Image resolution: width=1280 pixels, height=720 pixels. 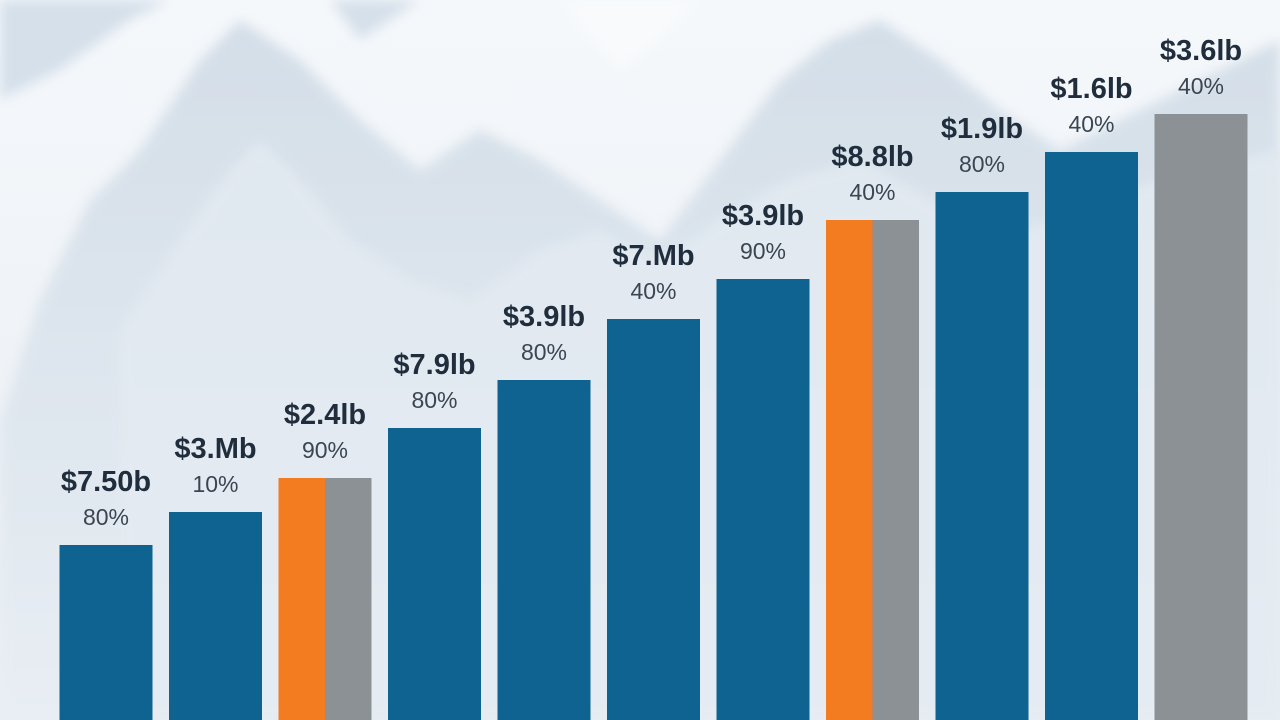 I want to click on value-label-9: $1.9lb, so click(x=982, y=129).